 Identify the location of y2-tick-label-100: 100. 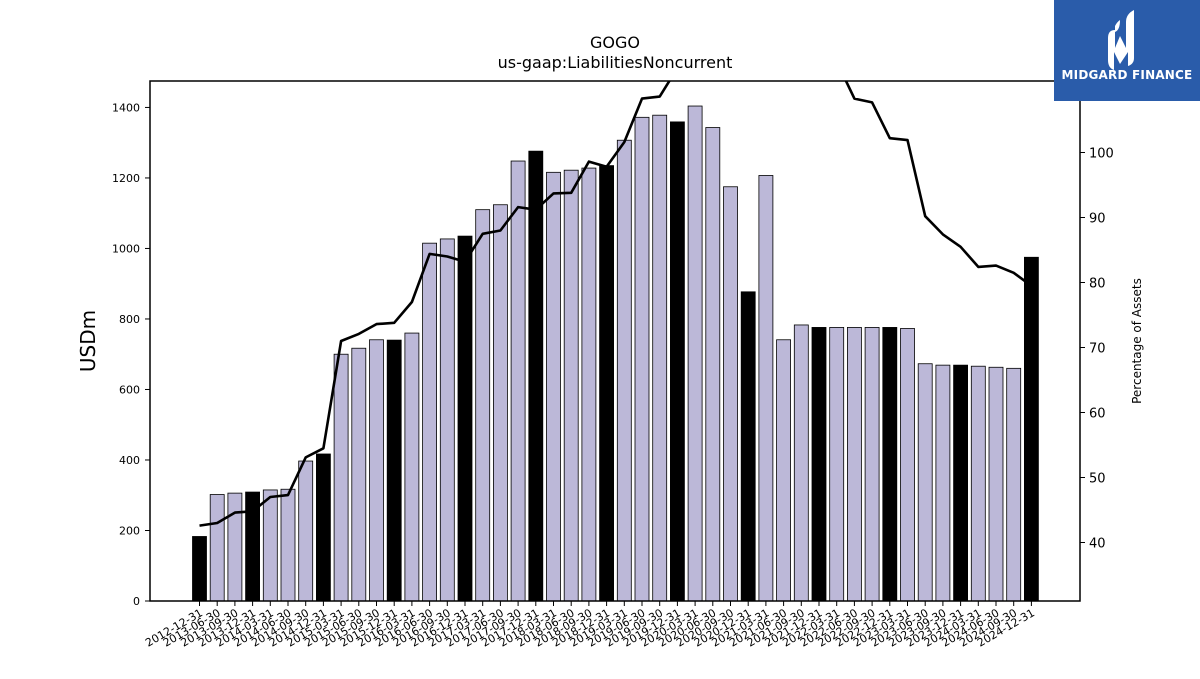
(1101, 154).